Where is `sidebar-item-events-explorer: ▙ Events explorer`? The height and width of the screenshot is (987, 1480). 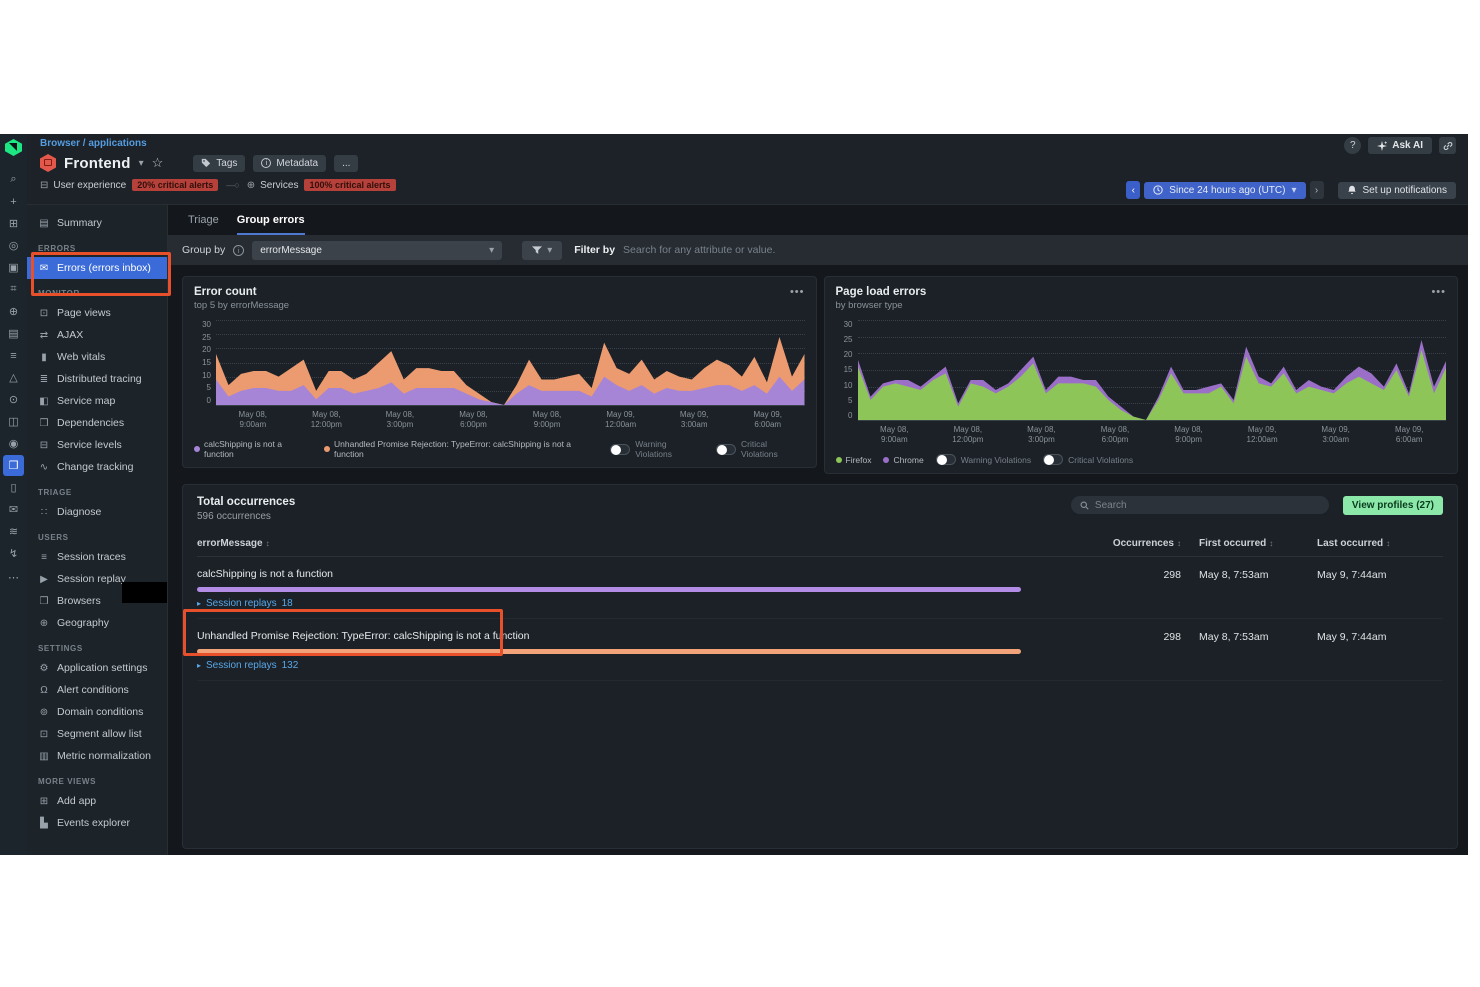
sidebar-item-events-explorer: ▙ Events explorer is located at coordinates (97, 823).